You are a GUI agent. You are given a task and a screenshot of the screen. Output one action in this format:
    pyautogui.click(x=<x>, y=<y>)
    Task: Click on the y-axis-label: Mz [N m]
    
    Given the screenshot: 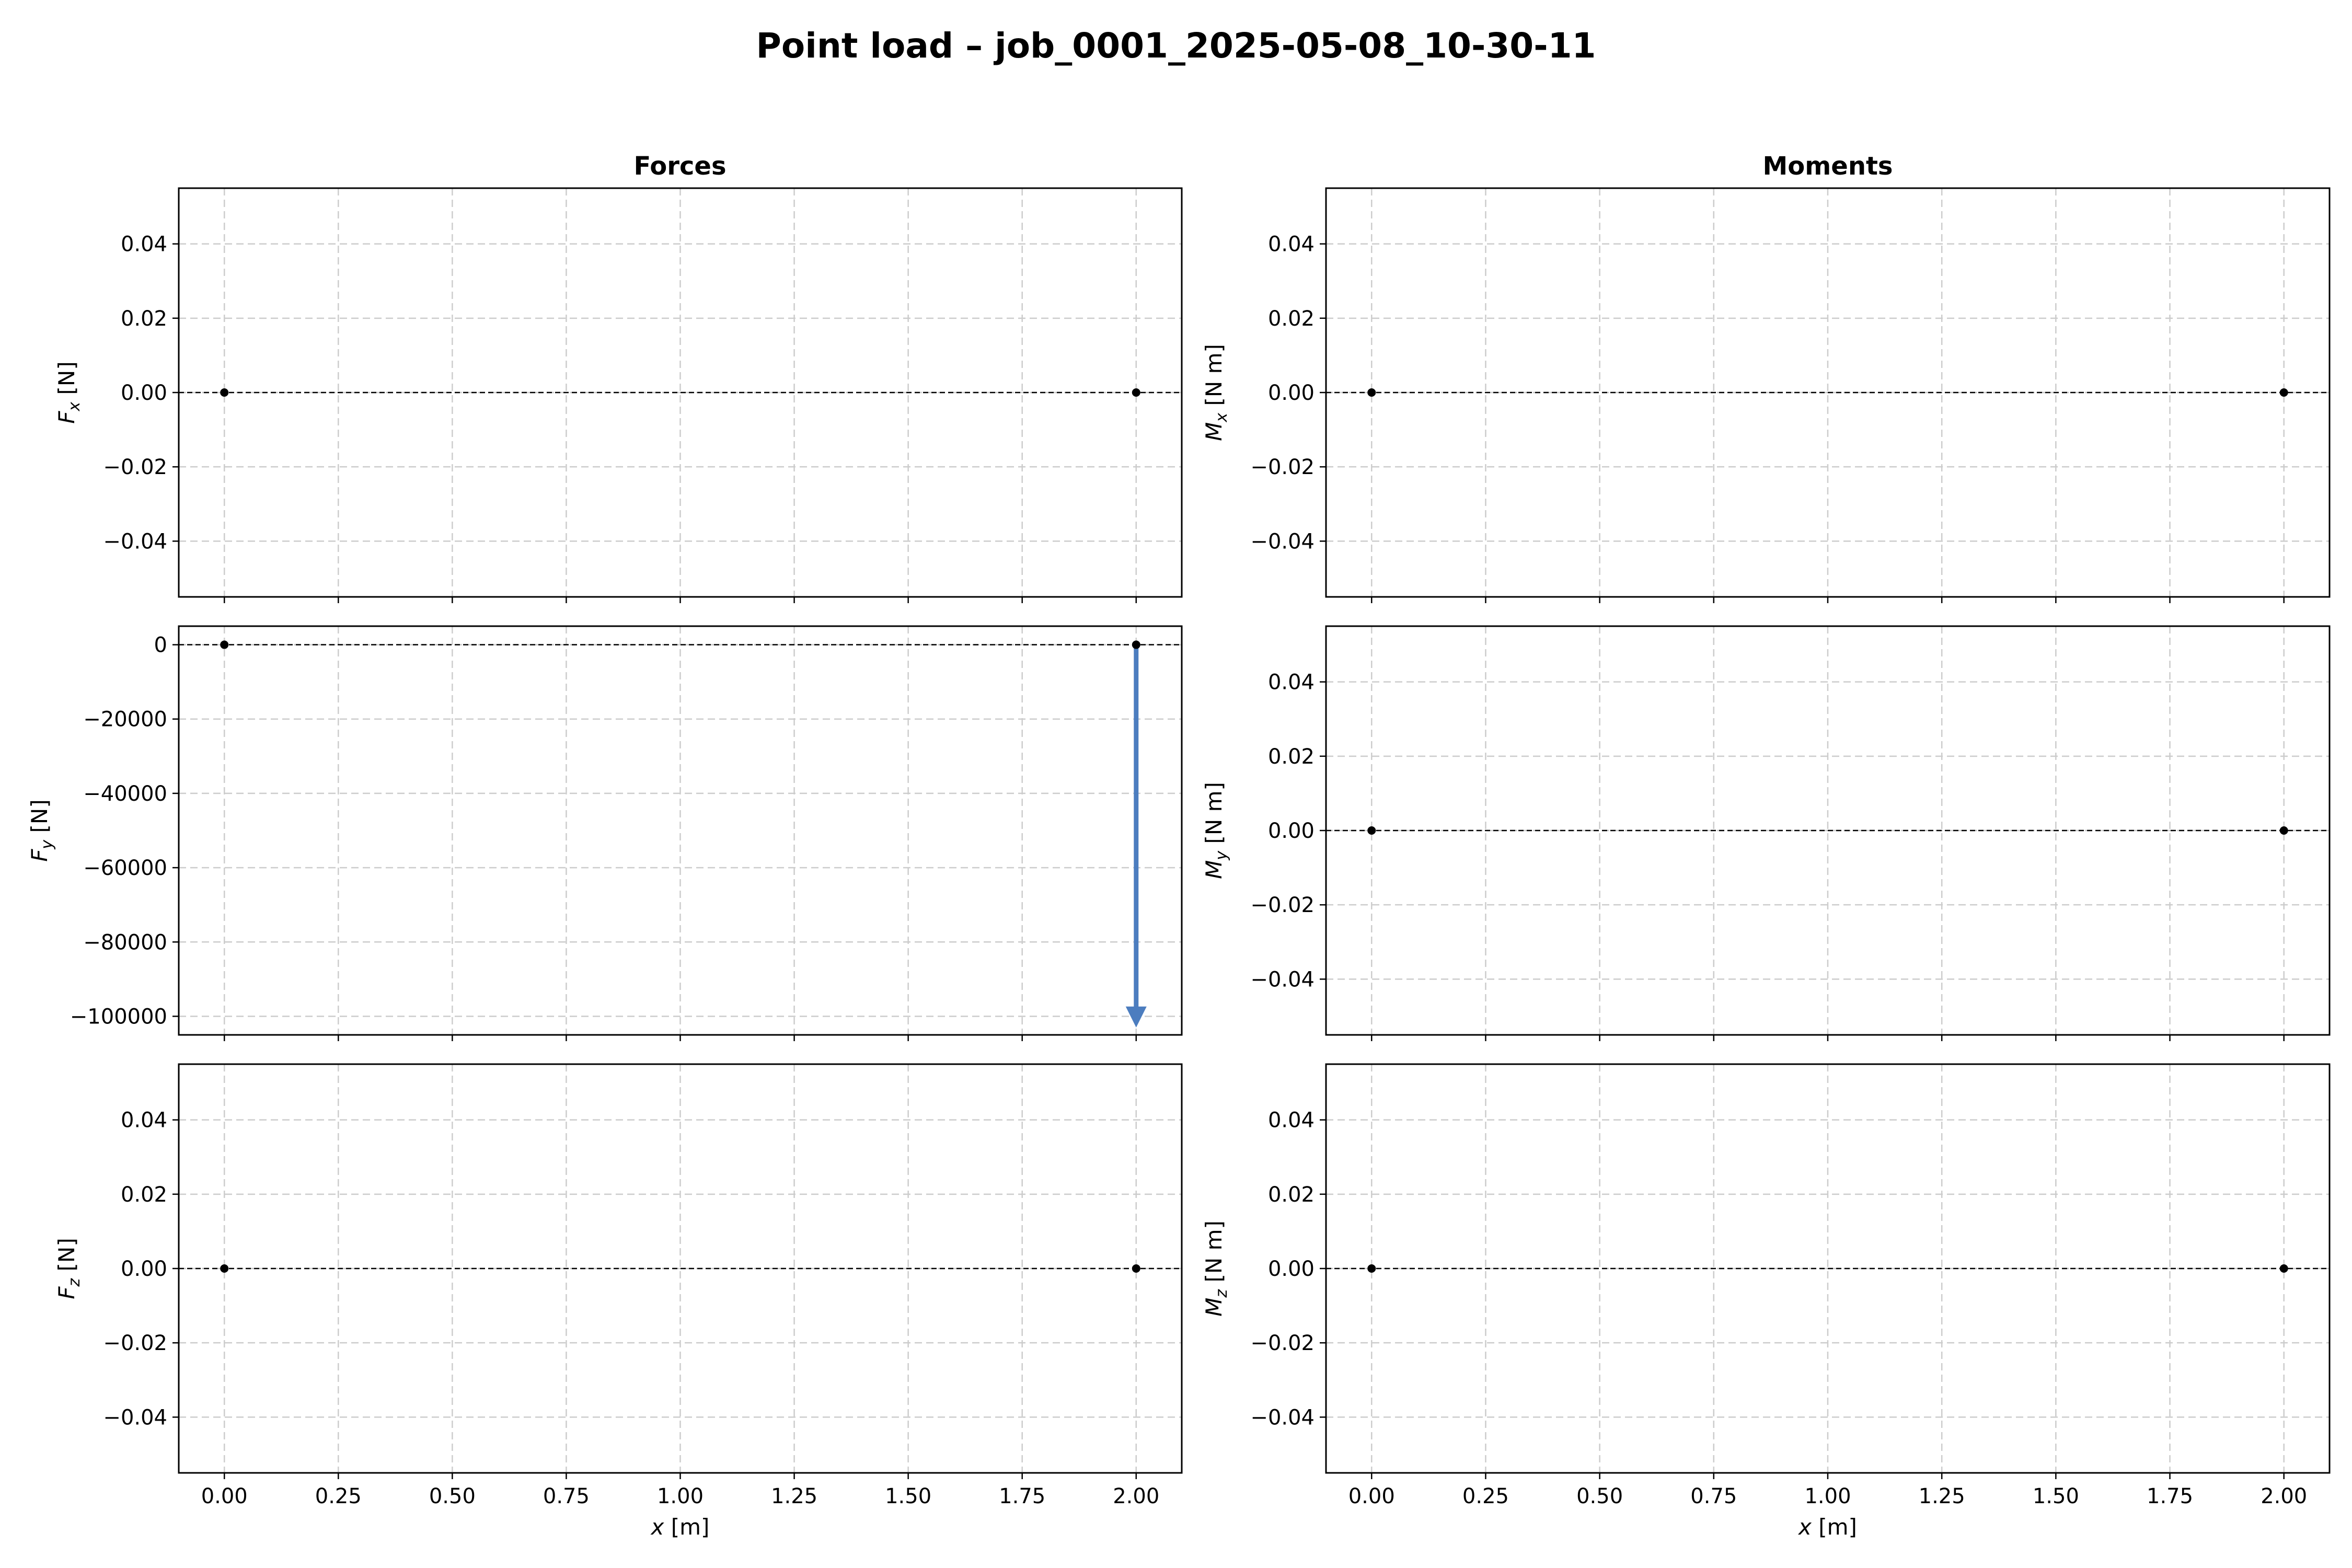 What is the action you would take?
    pyautogui.click(x=1216, y=1268)
    